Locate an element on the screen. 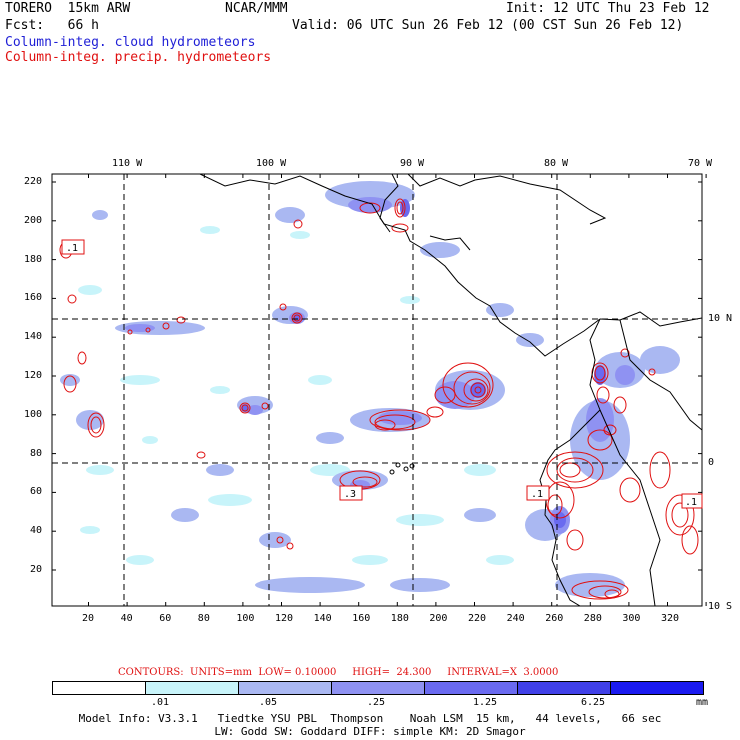 Image resolution: width=740 pixels, height=740 pixels. lat-label-10n: 10 N is located at coordinates (720, 318).